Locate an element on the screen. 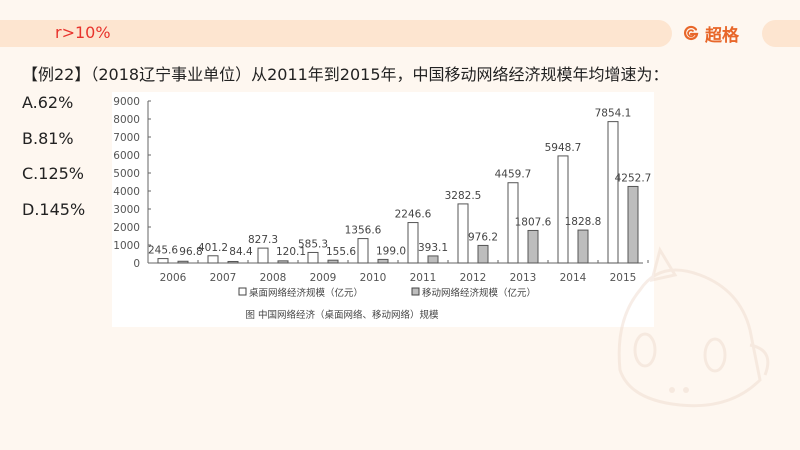 The height and width of the screenshot is (450, 800). brand-g-icon is located at coordinates (691, 33).